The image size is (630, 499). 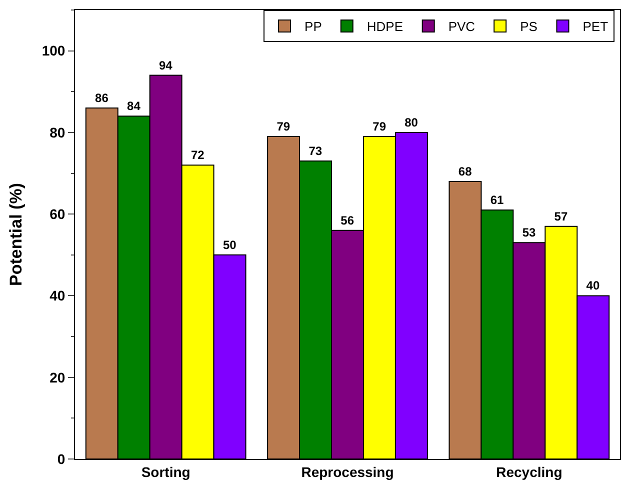 I want to click on legend-label: PS, so click(x=529, y=26).